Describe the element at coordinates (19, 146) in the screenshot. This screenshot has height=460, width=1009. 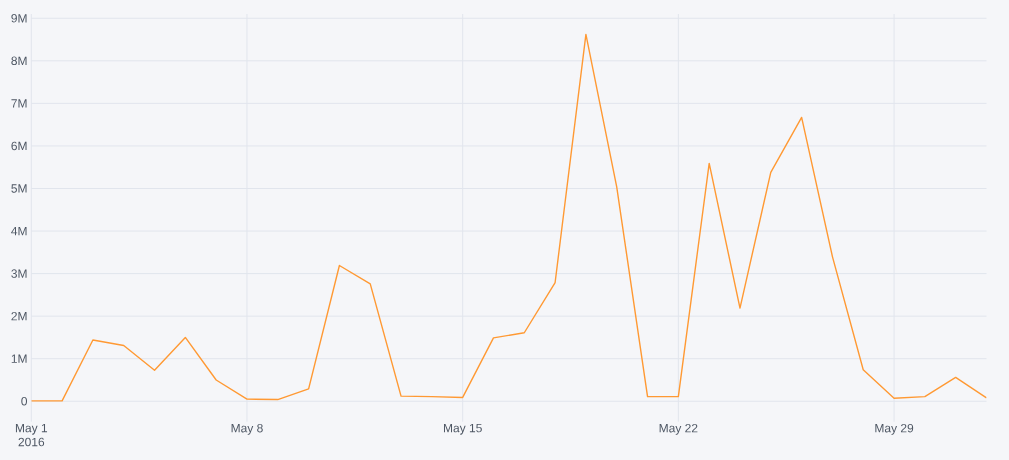
I see `y-tick-label: 6M` at that location.